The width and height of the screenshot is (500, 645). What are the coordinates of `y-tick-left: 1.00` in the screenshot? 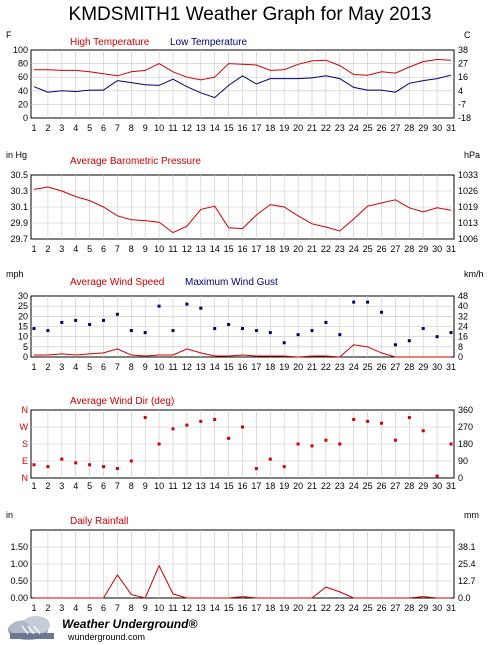 It's located at (19, 564).